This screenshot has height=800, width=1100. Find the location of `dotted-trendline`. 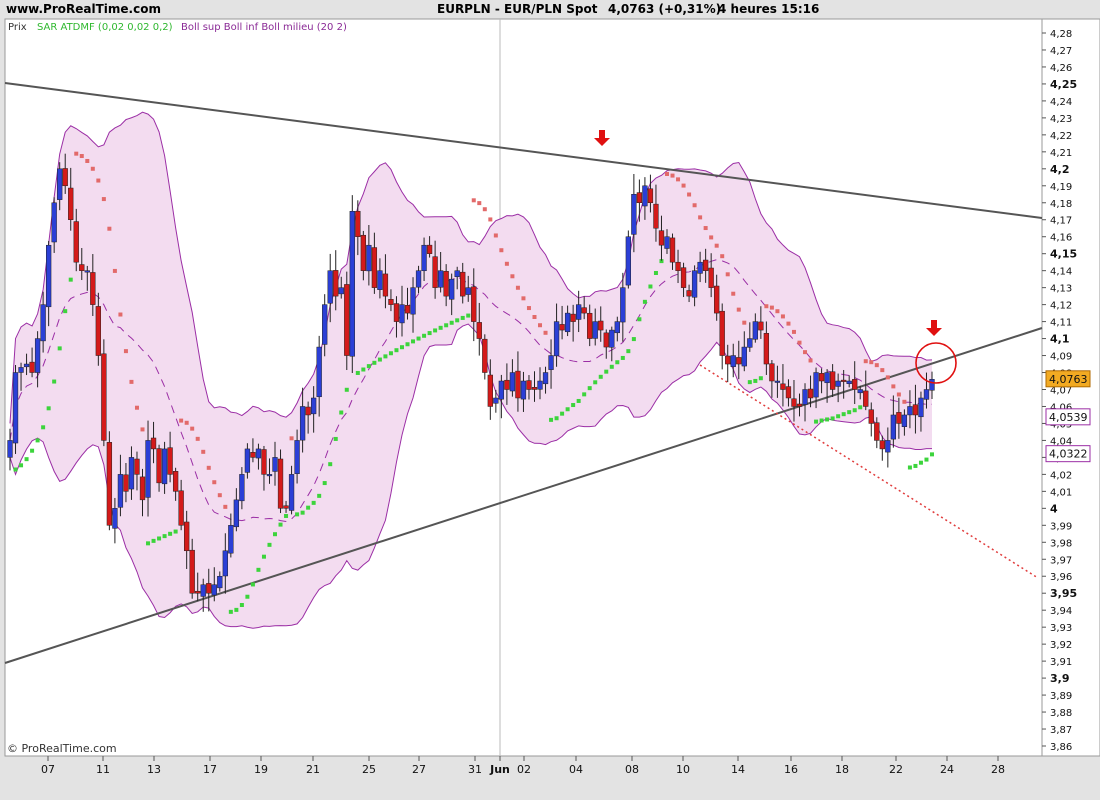

dotted-trendline is located at coordinates (869, 471).